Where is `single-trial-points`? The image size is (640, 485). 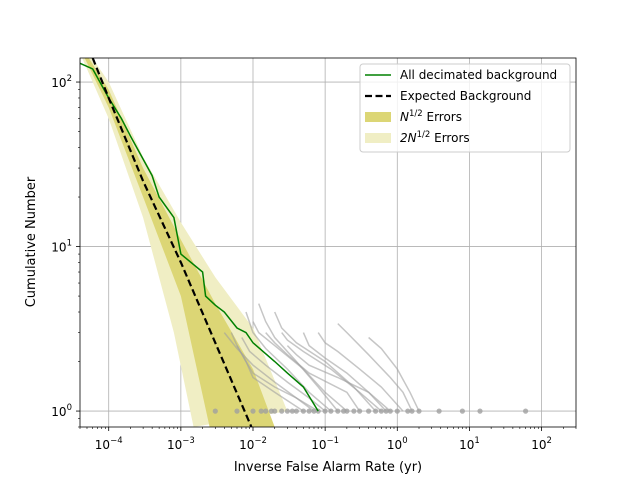 single-trial-points is located at coordinates (370, 411).